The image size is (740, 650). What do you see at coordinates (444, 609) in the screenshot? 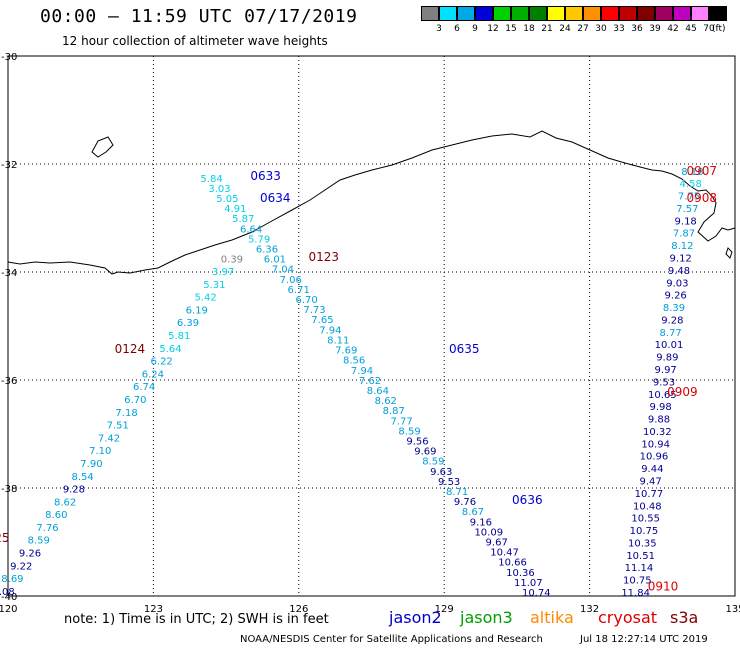
I see `x-tick-label: 129` at bounding box center [444, 609].